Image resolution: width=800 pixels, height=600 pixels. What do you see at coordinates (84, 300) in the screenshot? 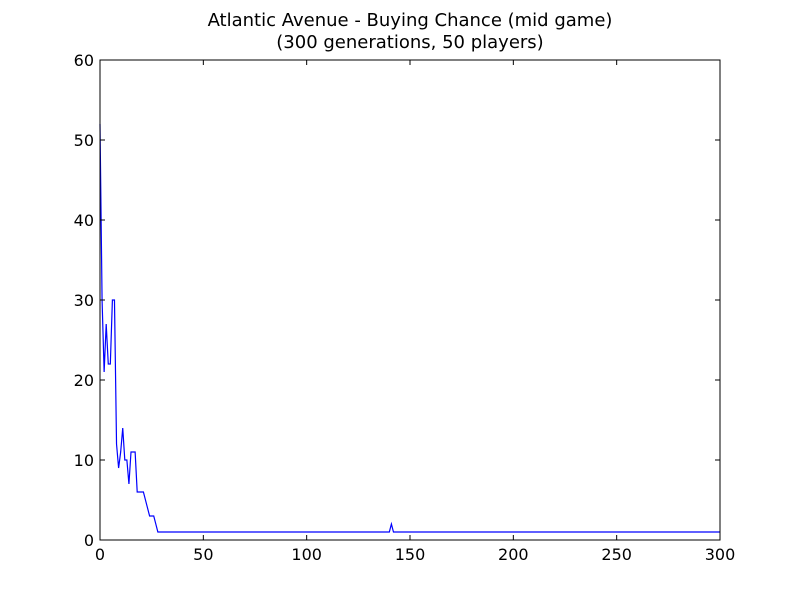
I see `y-tick-label: 30` at bounding box center [84, 300].